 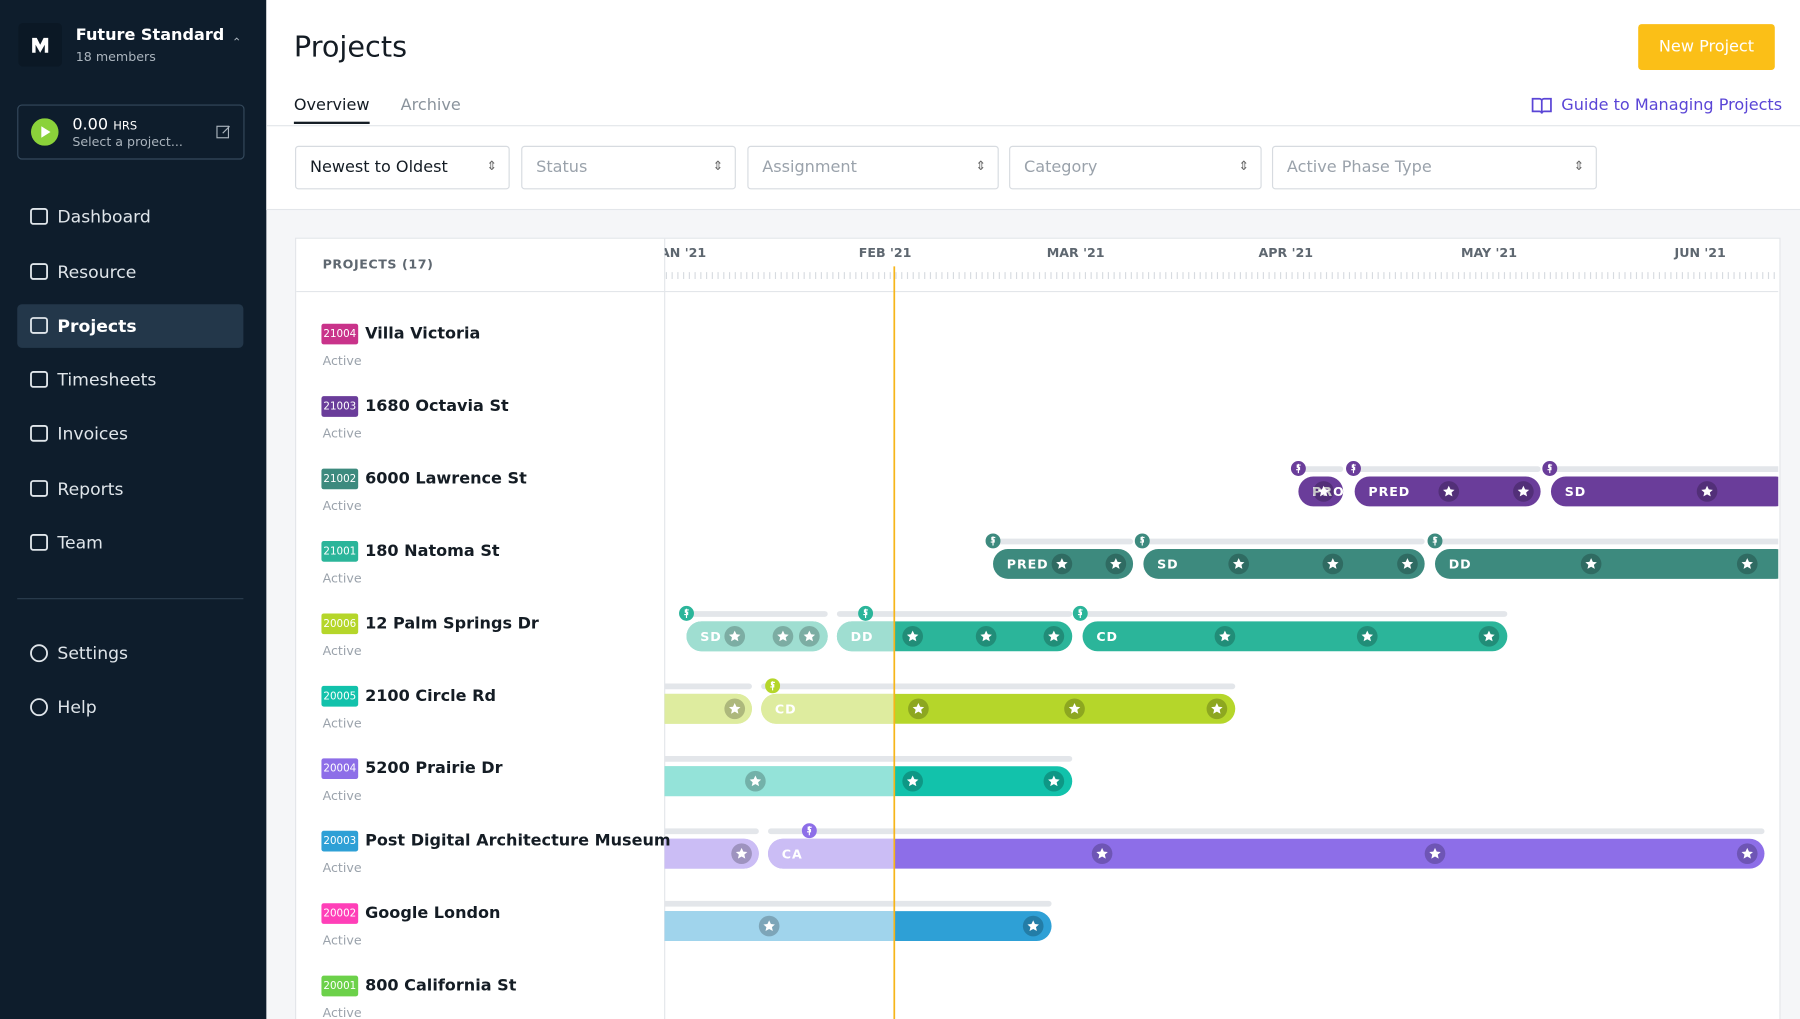 What do you see at coordinates (809, 167) in the screenshot?
I see `filter-label: Assignment` at bounding box center [809, 167].